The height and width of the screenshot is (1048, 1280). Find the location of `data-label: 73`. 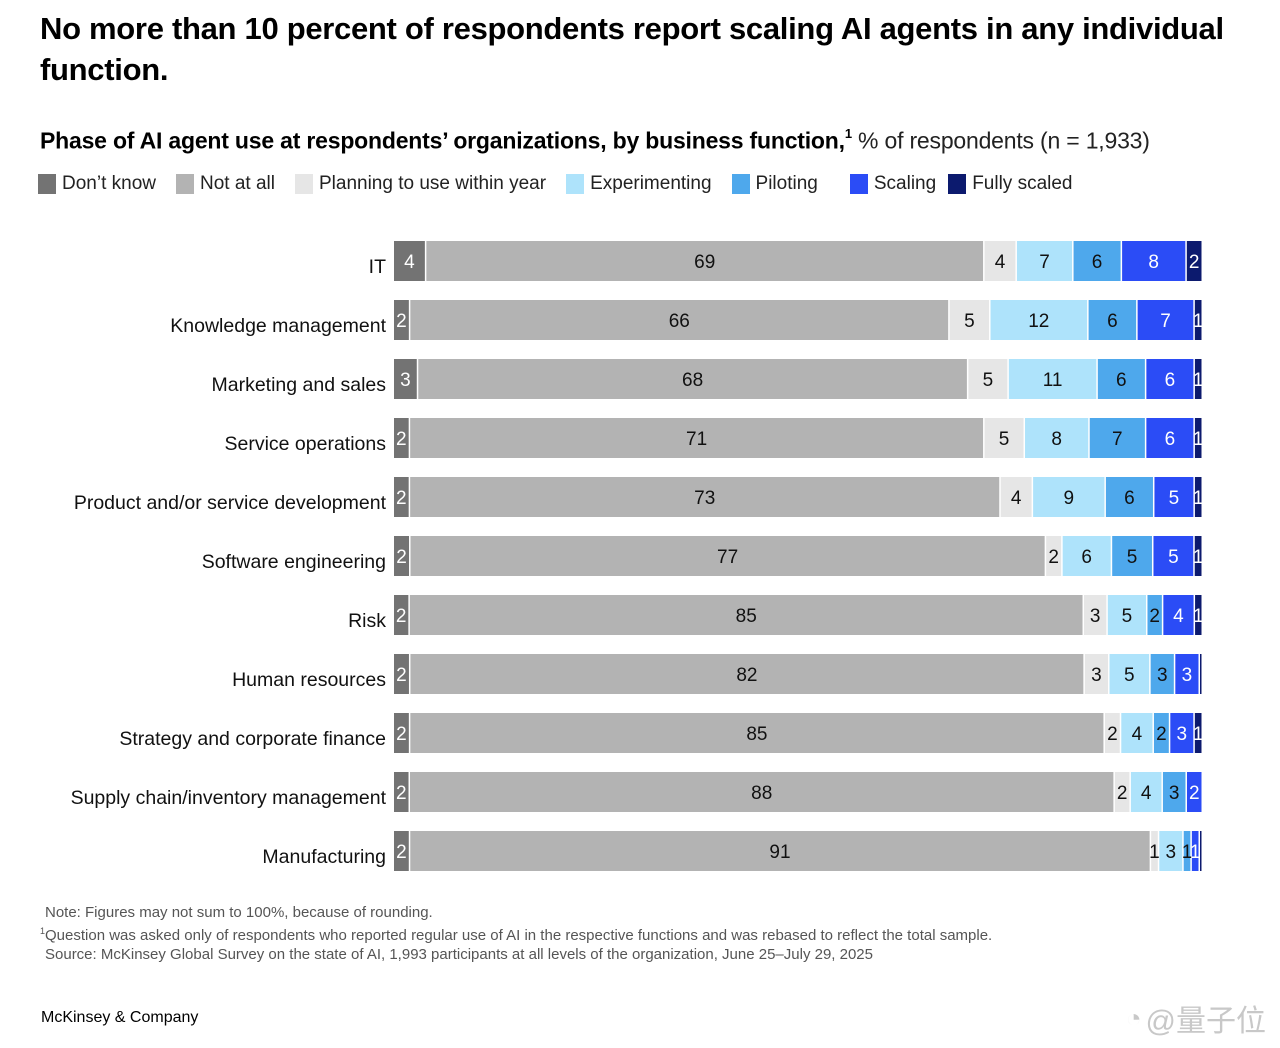

data-label: 73 is located at coordinates (704, 498).